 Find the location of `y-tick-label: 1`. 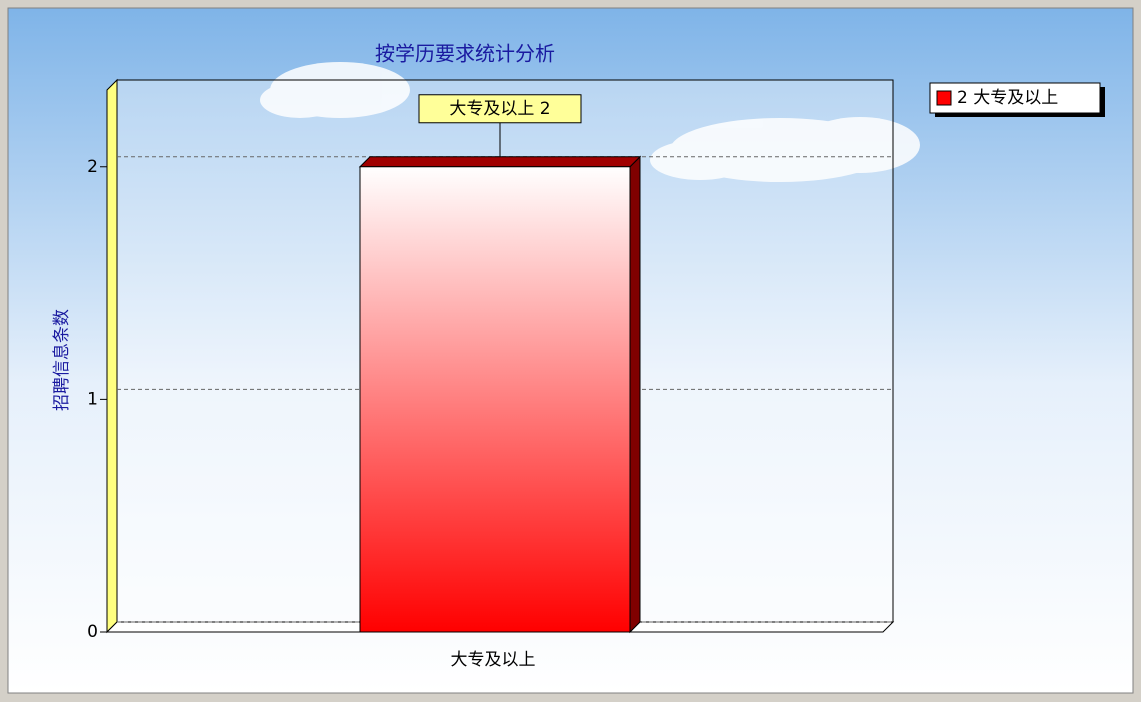

y-tick-label: 1 is located at coordinates (92, 399).